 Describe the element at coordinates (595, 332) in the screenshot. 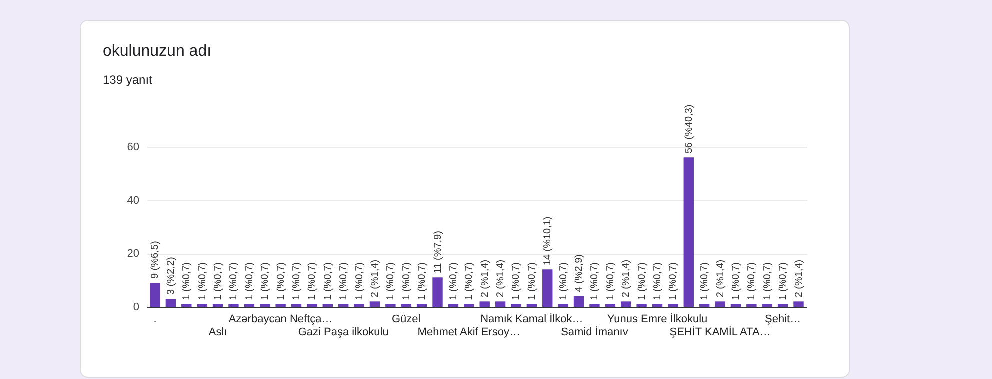

I see `x-tick-label: Samid İmanıv` at that location.